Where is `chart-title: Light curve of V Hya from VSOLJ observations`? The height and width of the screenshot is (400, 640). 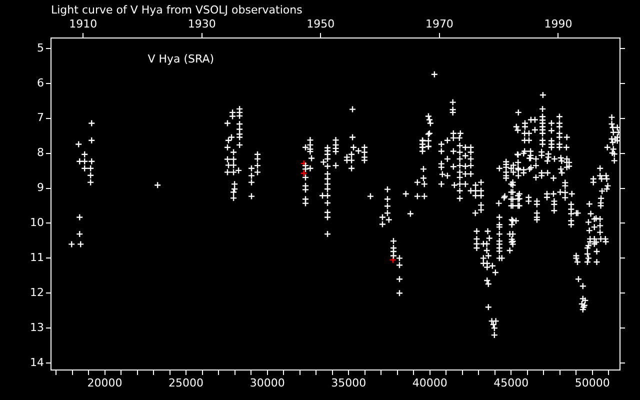
chart-title: Light curve of V Hya from VSOLJ observations is located at coordinates (177, 9).